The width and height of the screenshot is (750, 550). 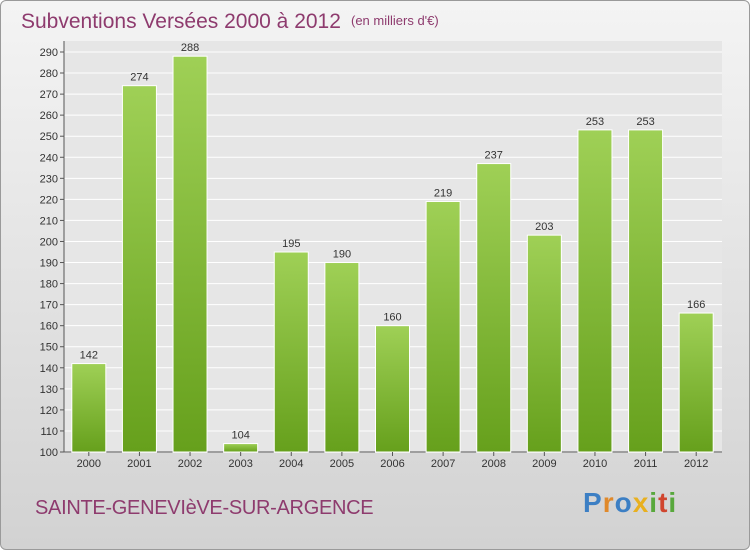 What do you see at coordinates (89, 464) in the screenshot?
I see `x-tick-label: 2000` at bounding box center [89, 464].